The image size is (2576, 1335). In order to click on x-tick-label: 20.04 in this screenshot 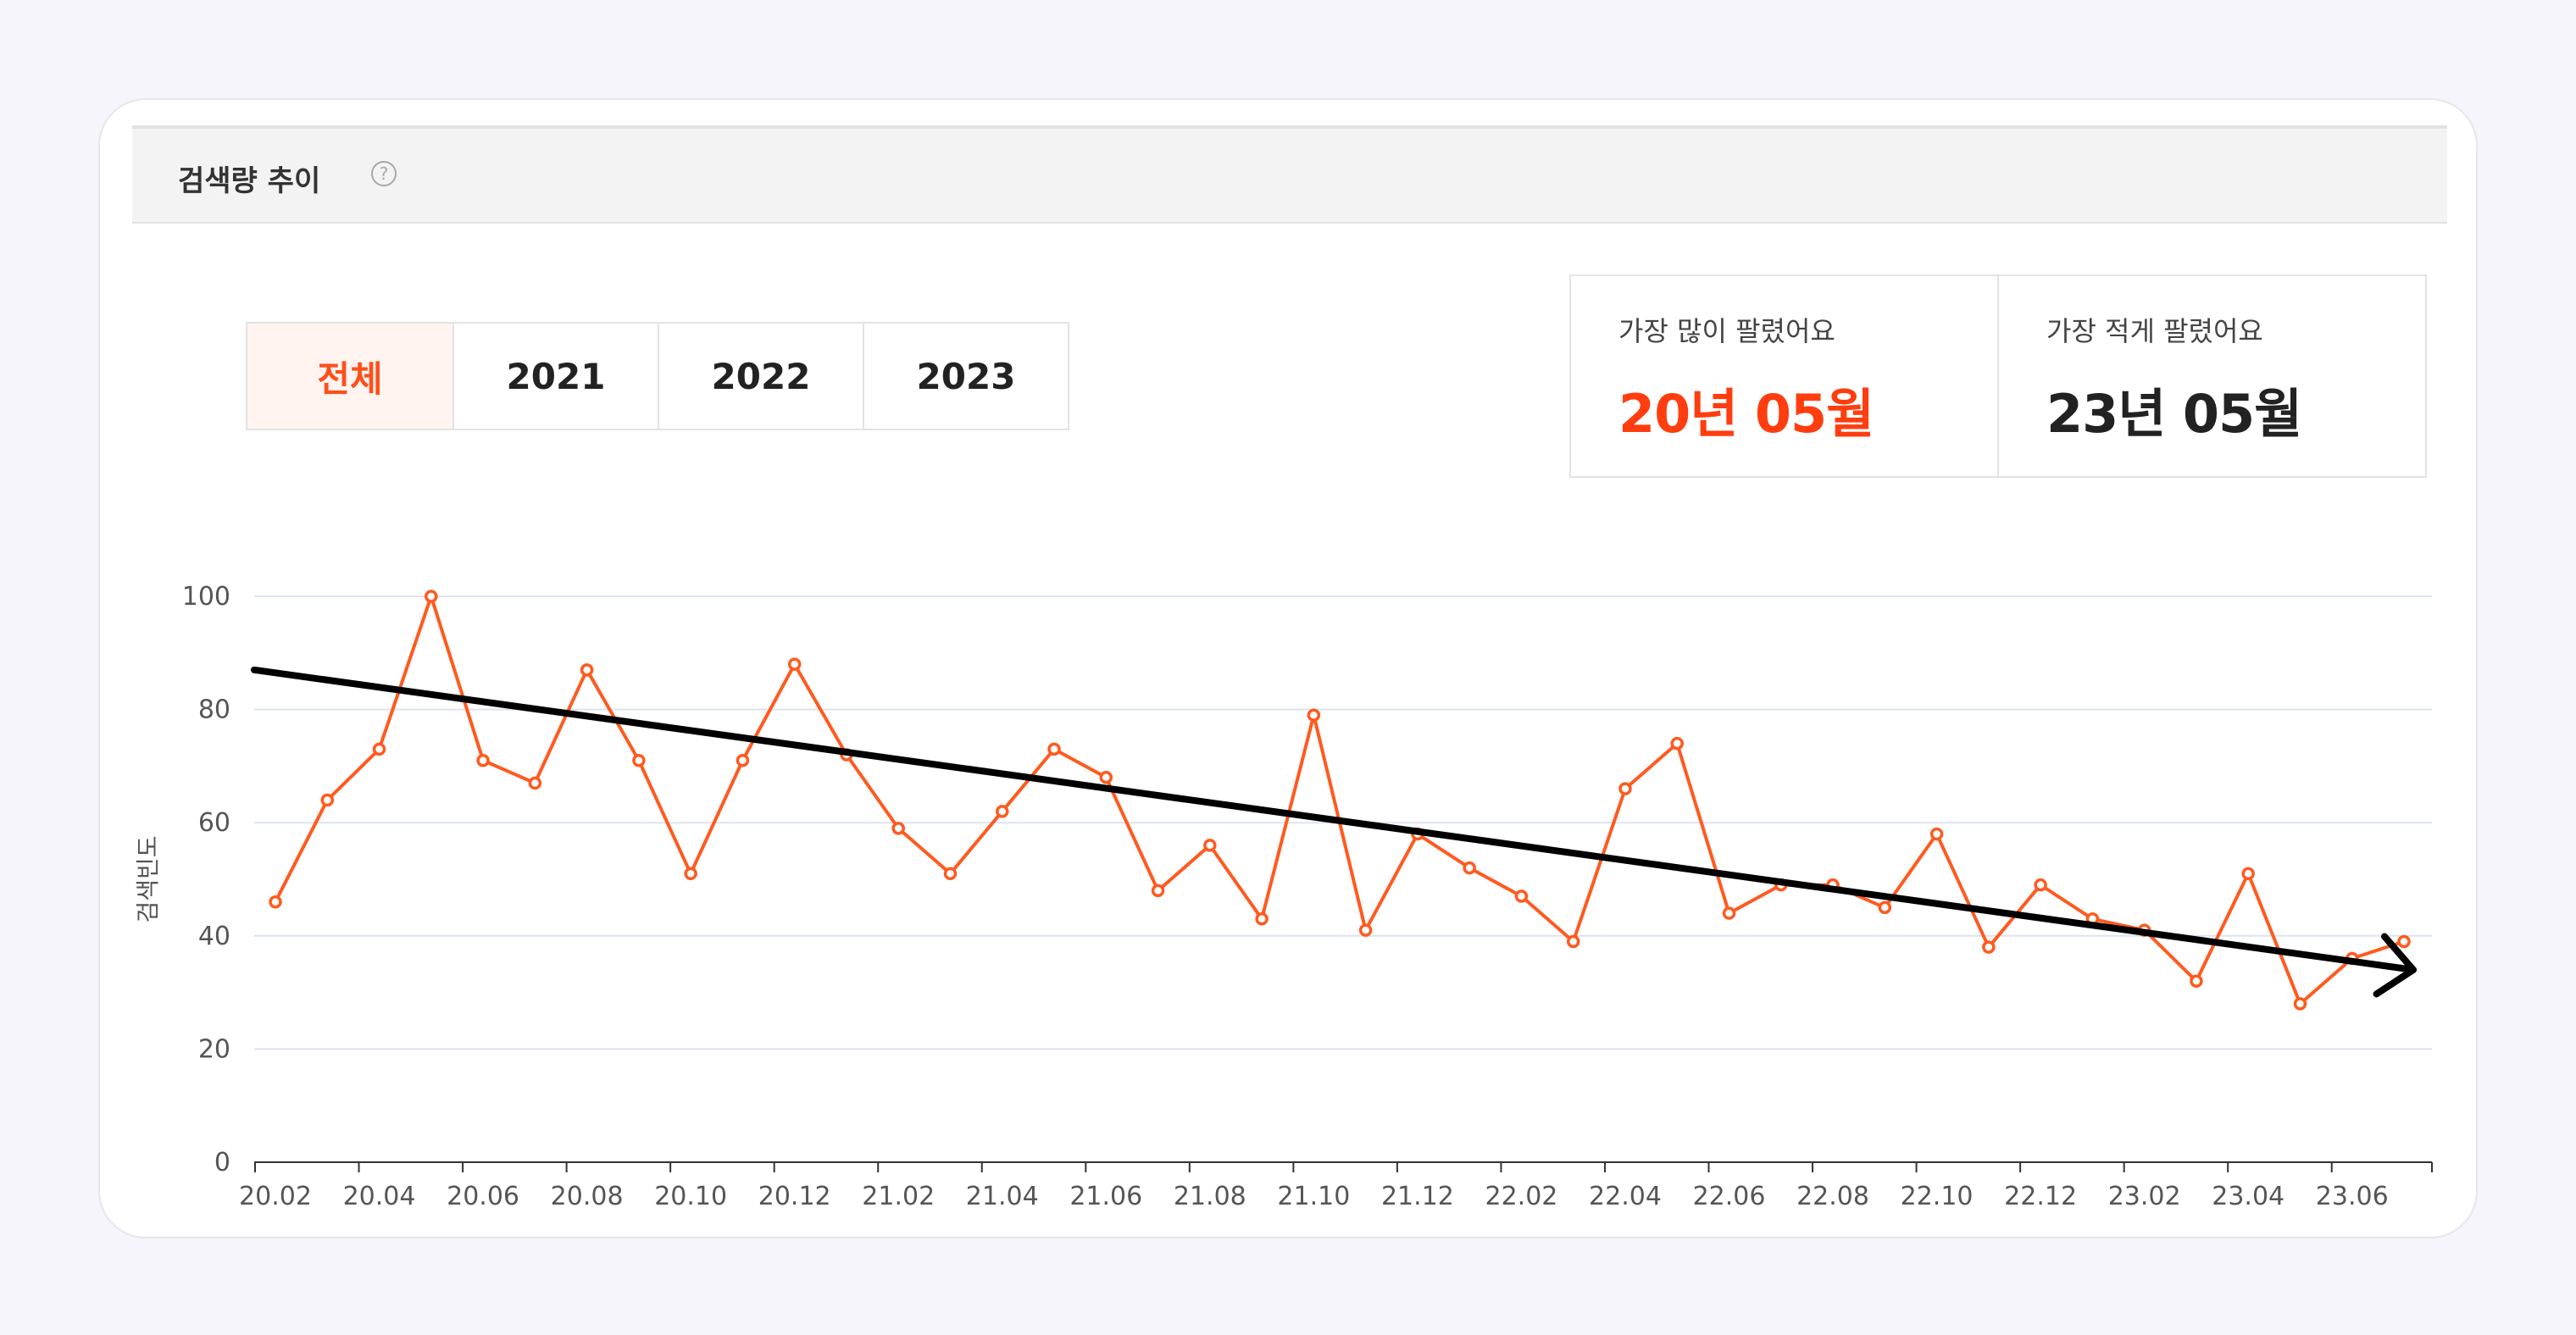, I will do `click(379, 1196)`.